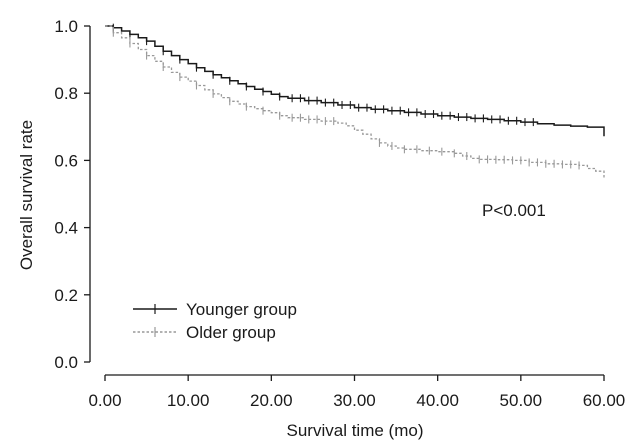 The height and width of the screenshot is (444, 632). Describe the element at coordinates (66, 93) in the screenshot. I see `y-tick-label: 0.8` at that location.